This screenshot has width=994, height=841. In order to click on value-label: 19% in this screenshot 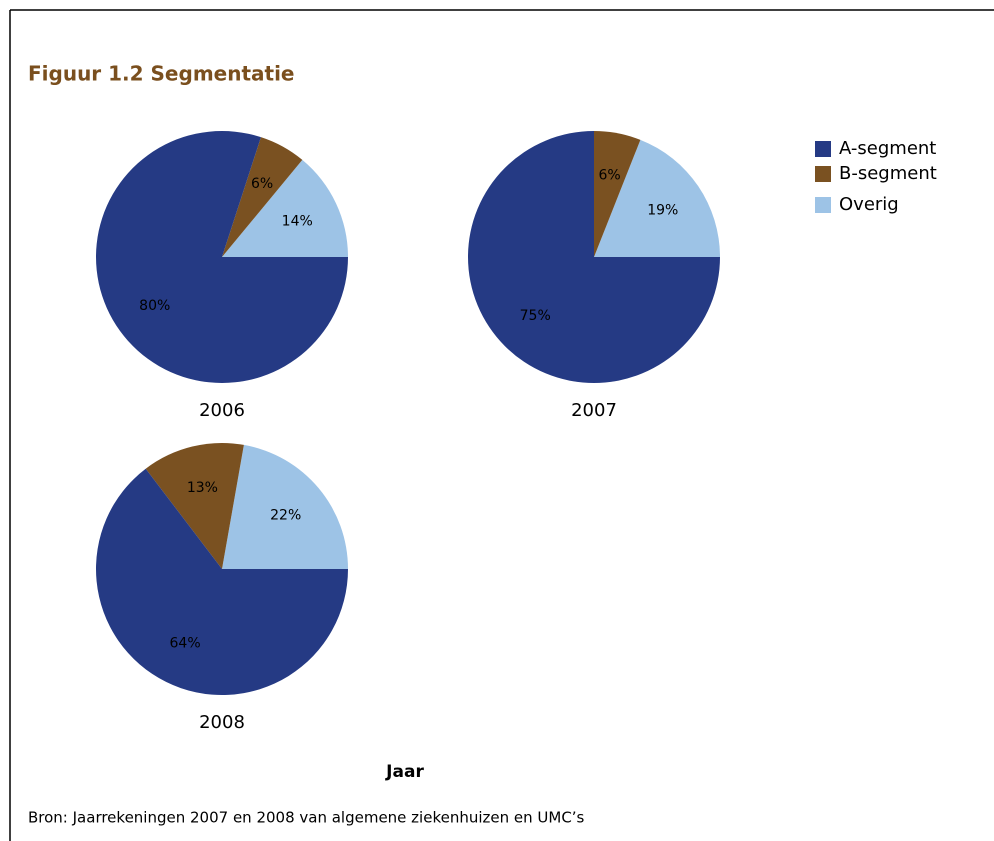, I will do `click(662, 210)`.